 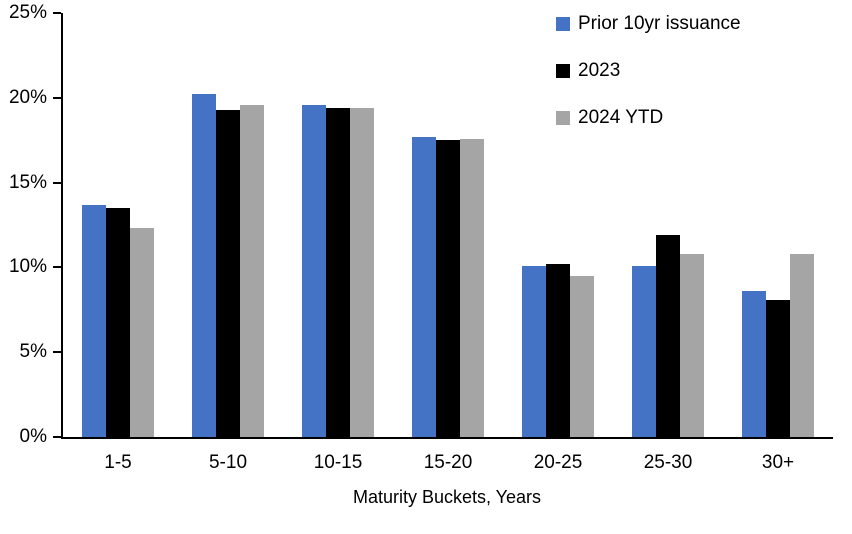 I want to click on y-axis-label: 15%, so click(x=27, y=182).